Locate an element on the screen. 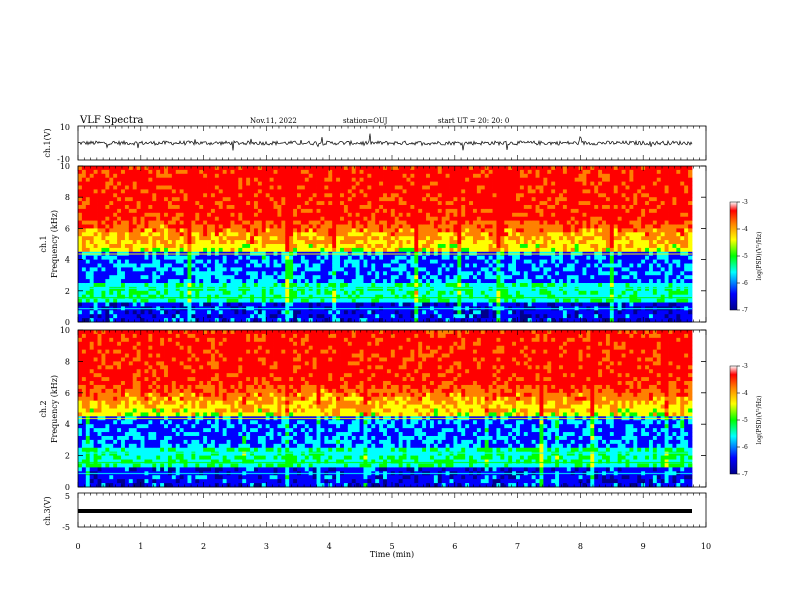 This screenshot has width=792, height=612. ch3-waveform-trace is located at coordinates (385, 511).